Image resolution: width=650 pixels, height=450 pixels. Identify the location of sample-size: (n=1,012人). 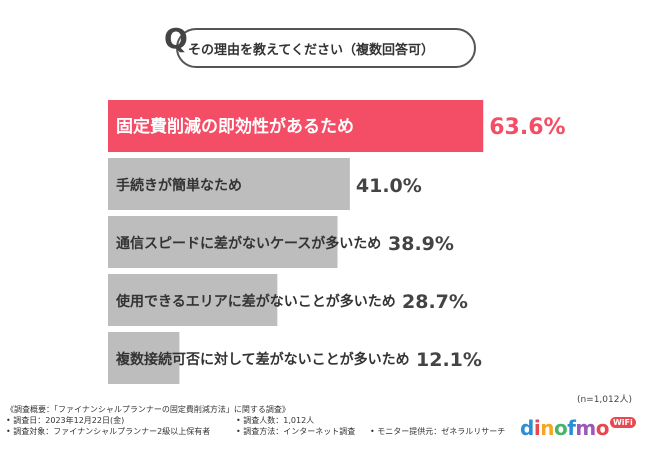
(604, 400).